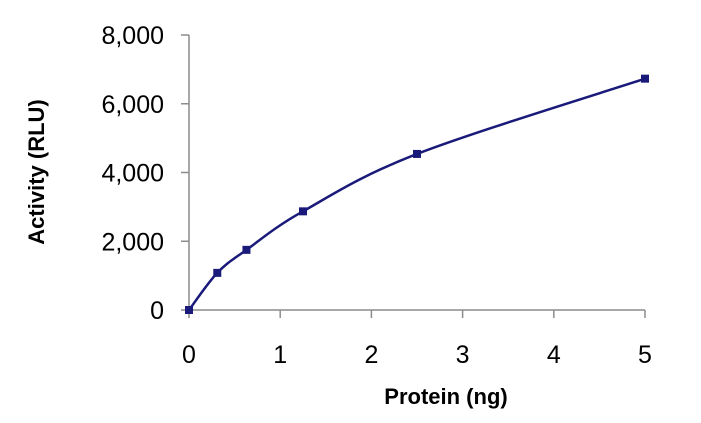 This screenshot has height=423, width=701. Describe the element at coordinates (371, 355) in the screenshot. I see `x-tick-label: 2` at that location.